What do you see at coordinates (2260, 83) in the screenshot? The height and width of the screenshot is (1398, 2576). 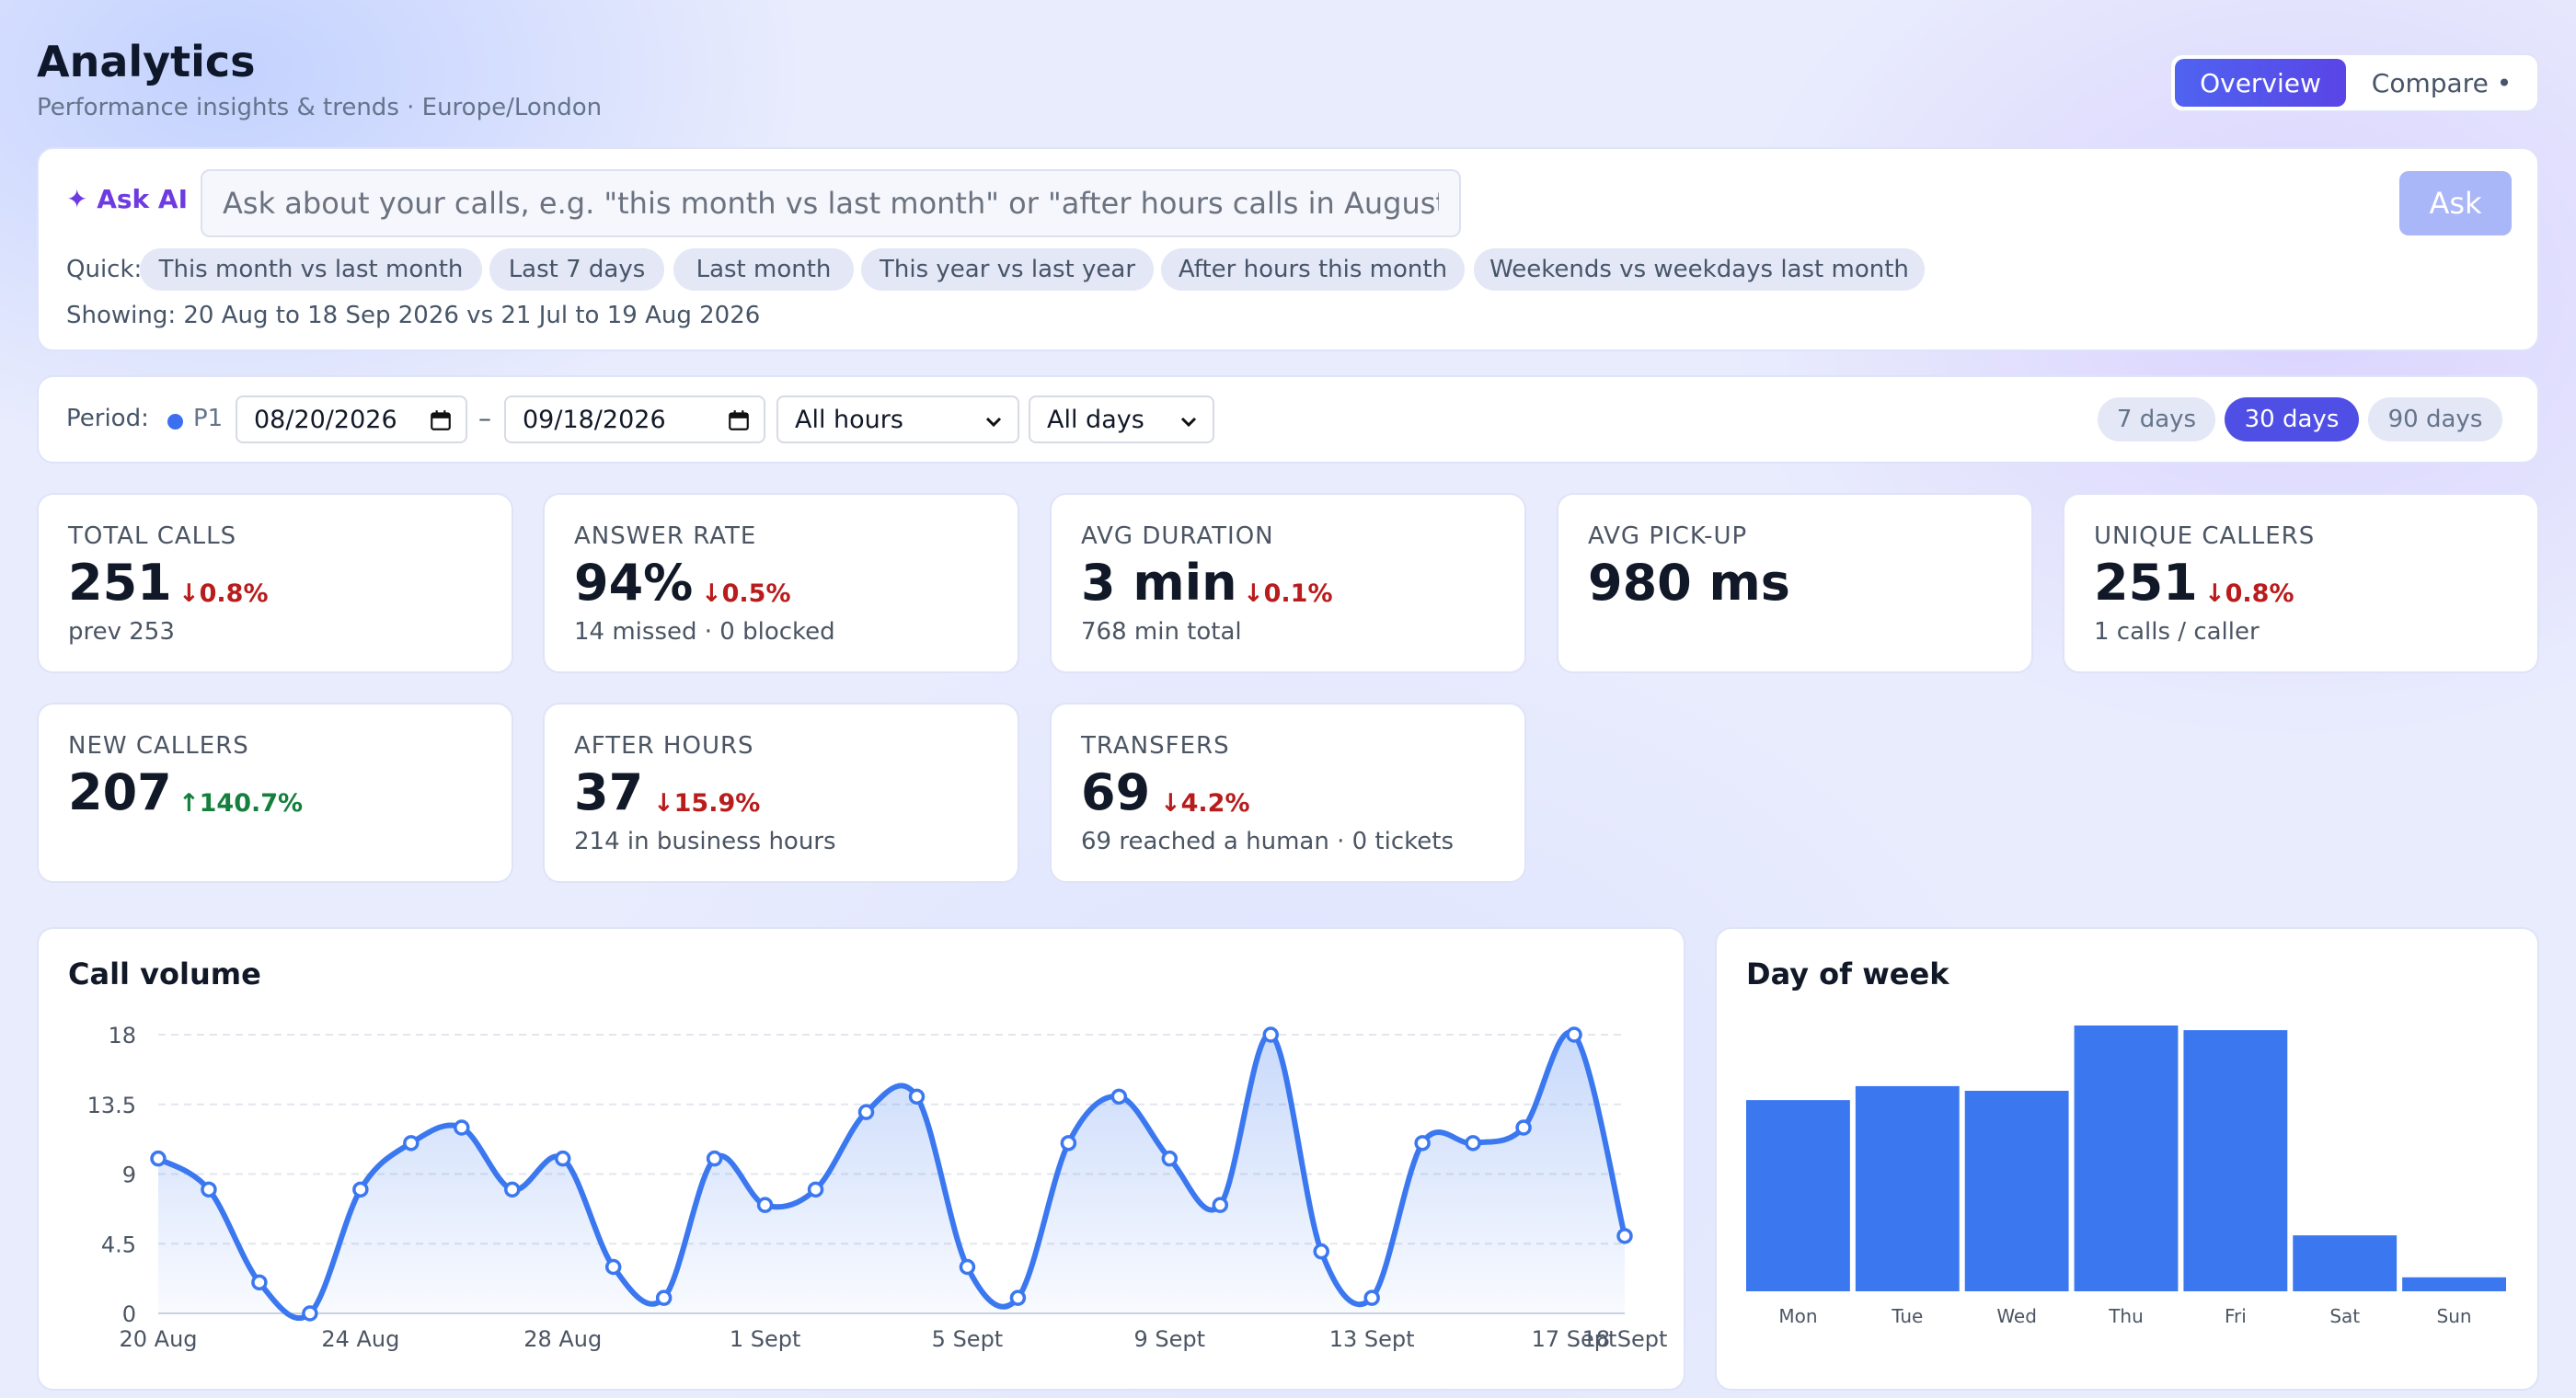 I see `tab-overview: Overview` at bounding box center [2260, 83].